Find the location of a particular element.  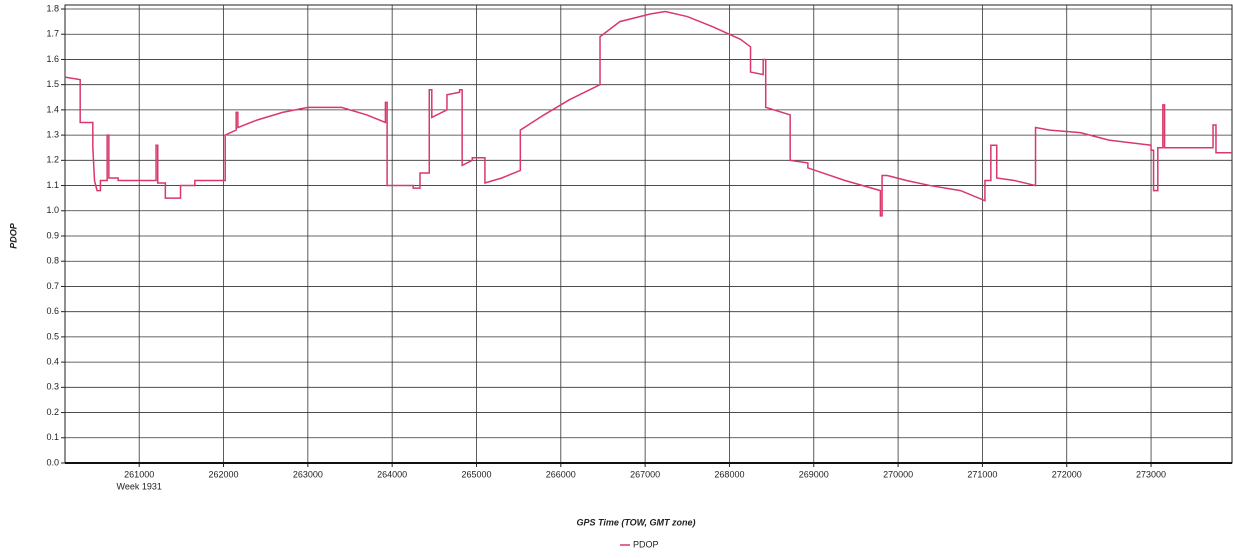

x-tick-label: 261000 is located at coordinates (139, 474).